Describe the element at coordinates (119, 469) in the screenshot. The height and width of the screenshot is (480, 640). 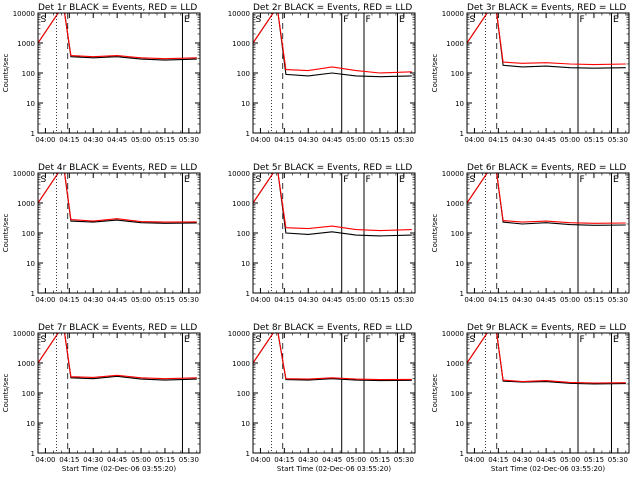
I see `x-axis-label: Start Time (02-Dec-06 03:55:20)` at that location.